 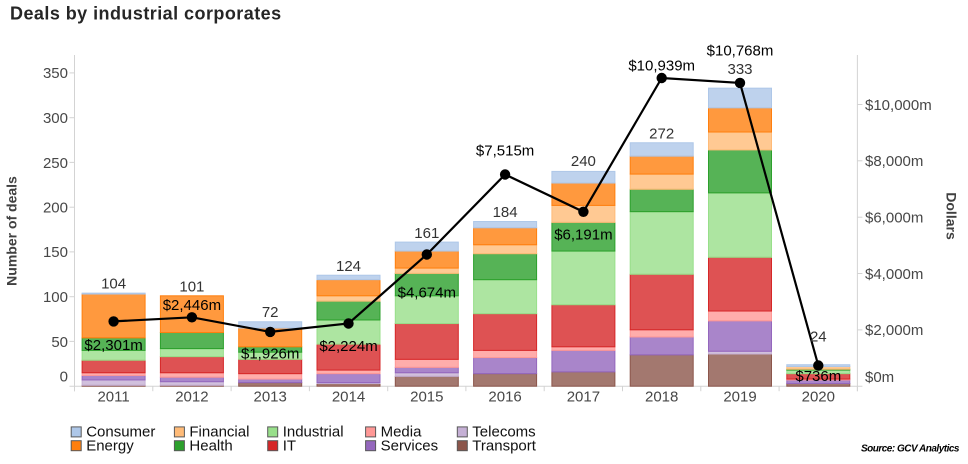 I want to click on svg-text: $8,000m, so click(x=894, y=161).